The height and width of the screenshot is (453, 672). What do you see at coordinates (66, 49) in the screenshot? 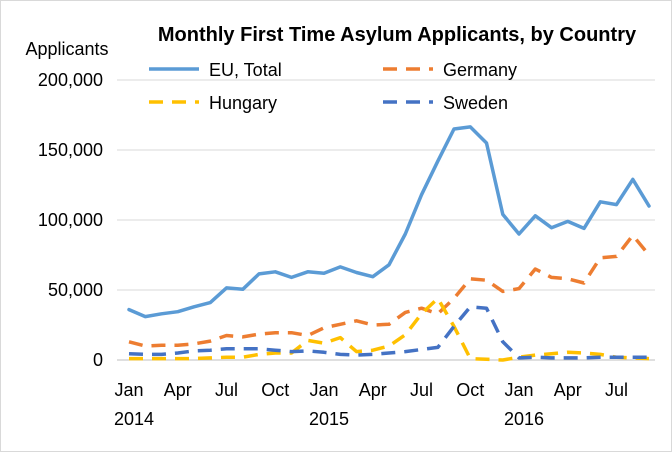
I see `y-axis-label: Applicants` at bounding box center [66, 49].